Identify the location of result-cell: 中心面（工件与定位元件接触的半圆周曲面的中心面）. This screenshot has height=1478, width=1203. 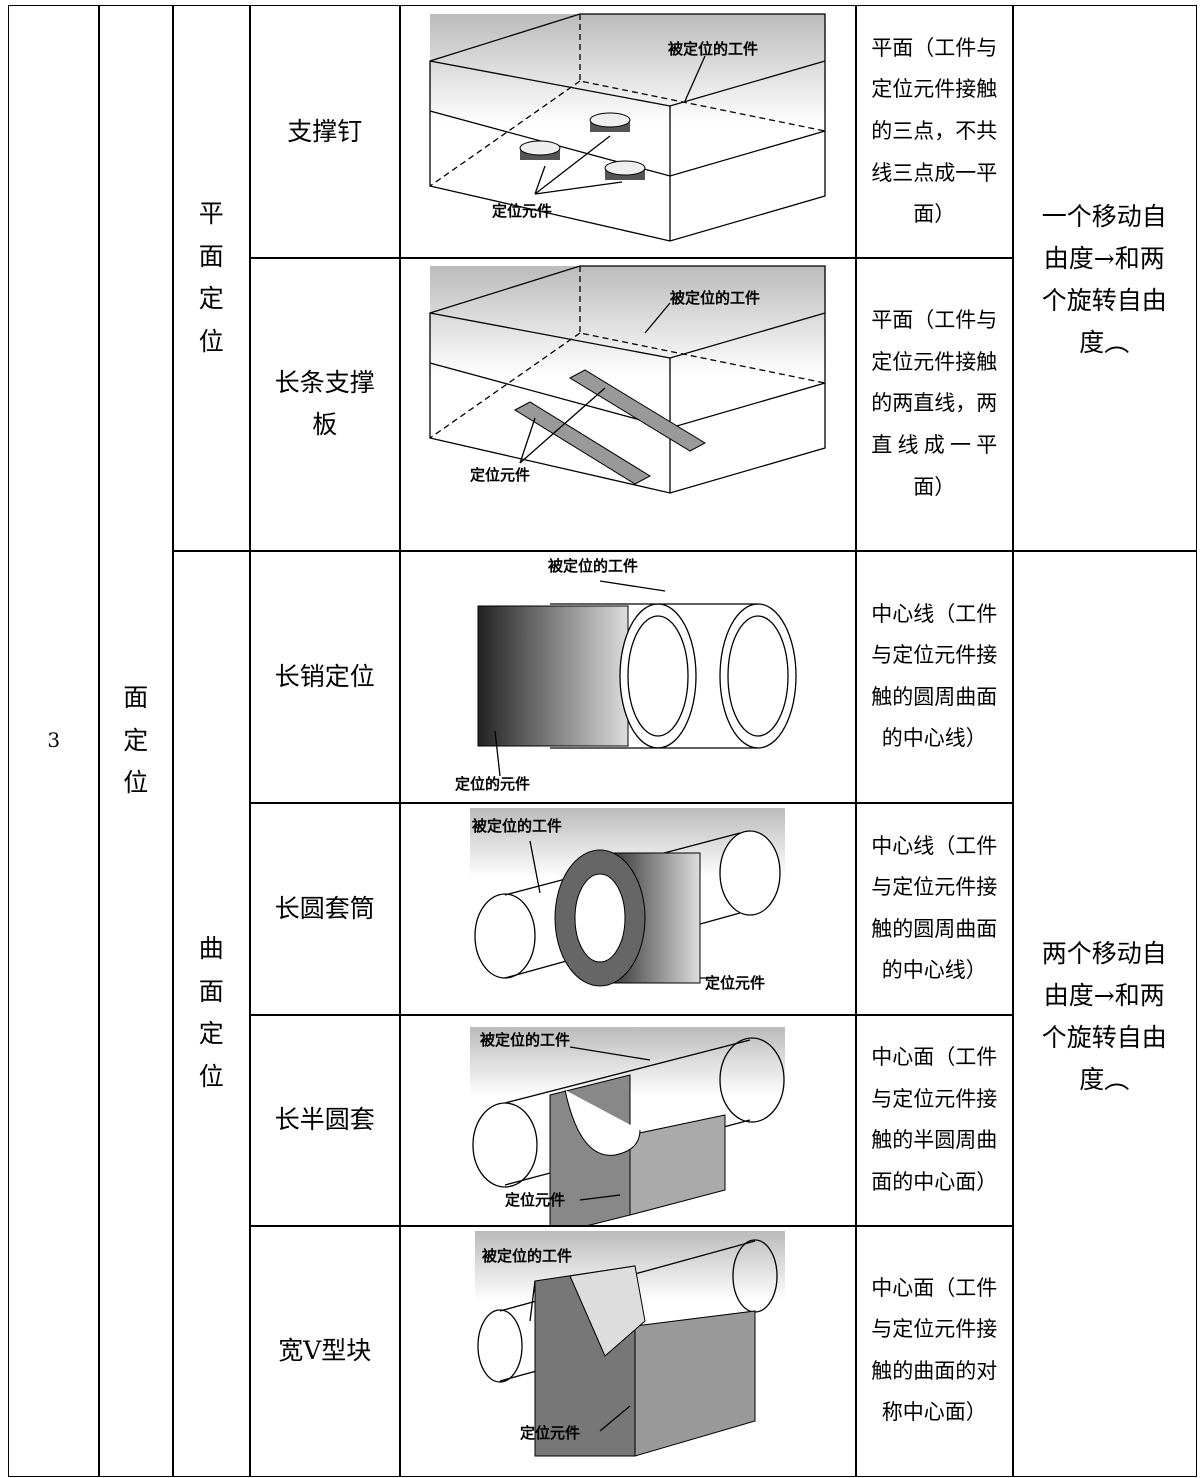
(934, 1120).